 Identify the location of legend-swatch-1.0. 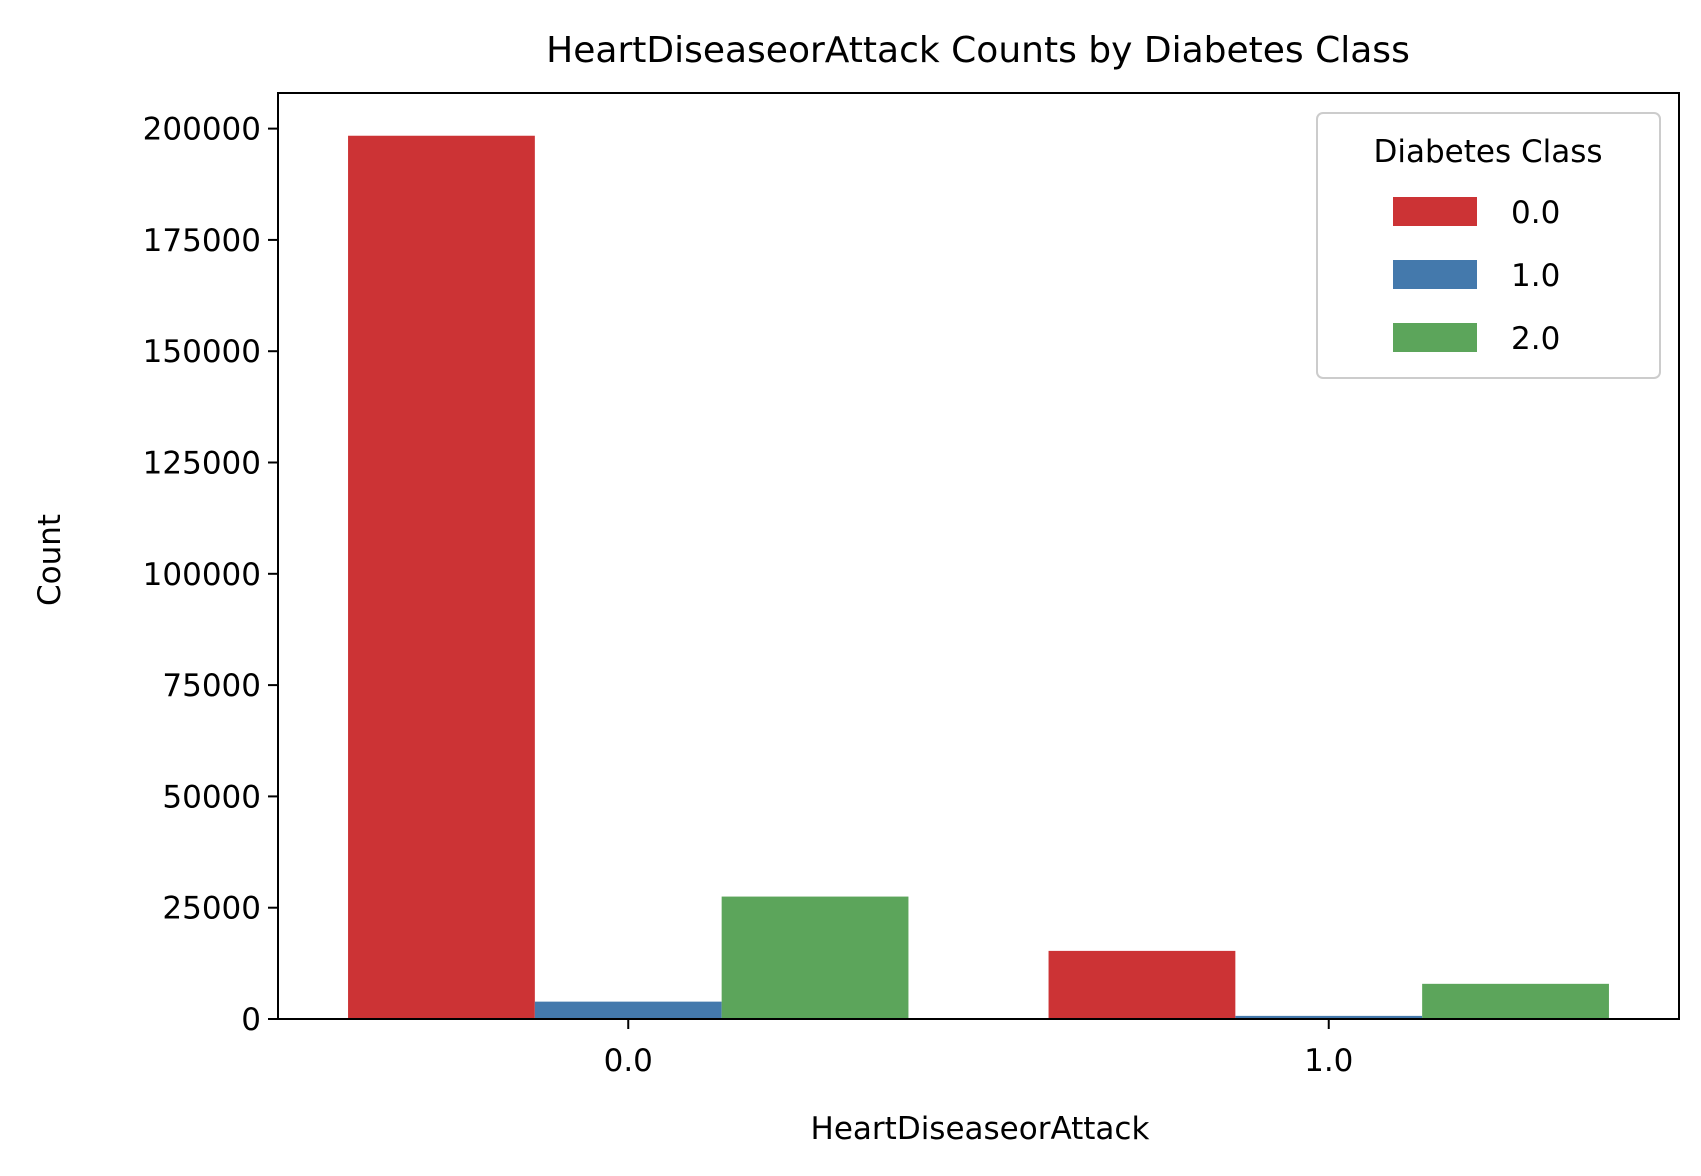
(1435, 274).